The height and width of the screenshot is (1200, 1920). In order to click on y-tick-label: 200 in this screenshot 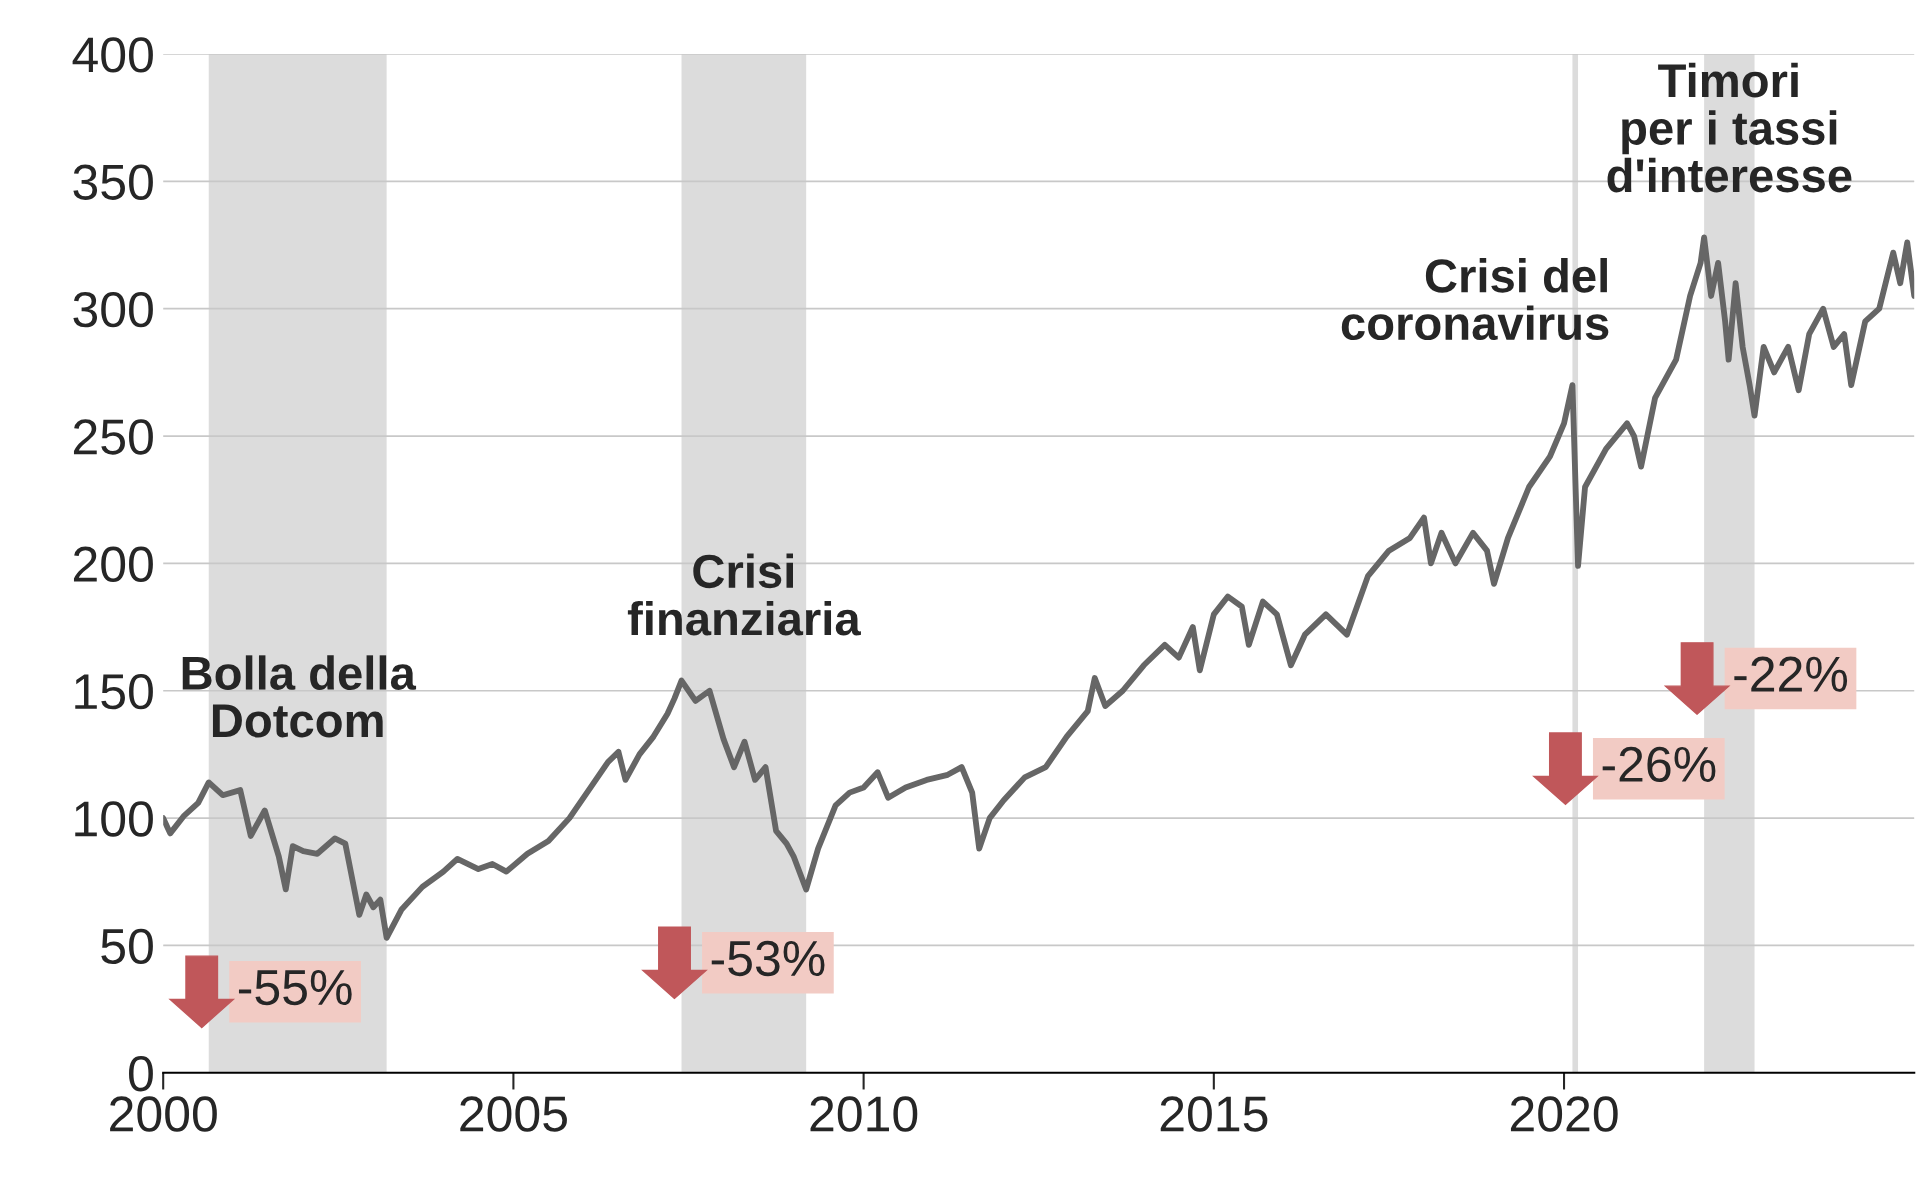, I will do `click(113, 564)`.